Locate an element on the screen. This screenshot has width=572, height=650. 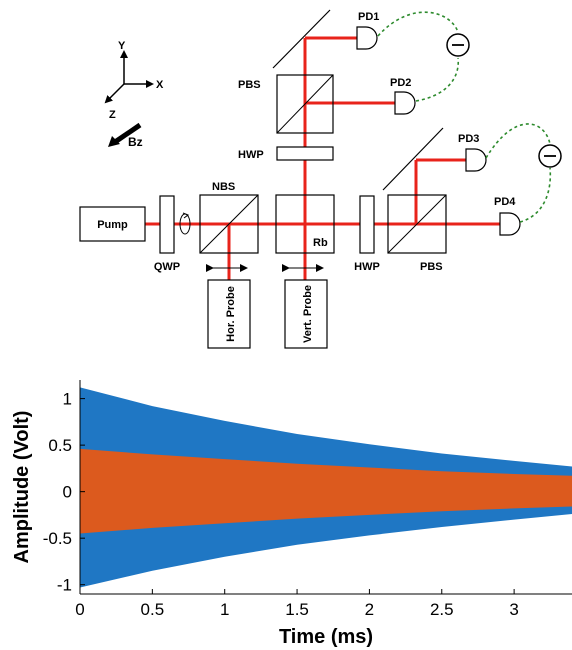
pbs-right-cube is located at coordinates (417, 224).